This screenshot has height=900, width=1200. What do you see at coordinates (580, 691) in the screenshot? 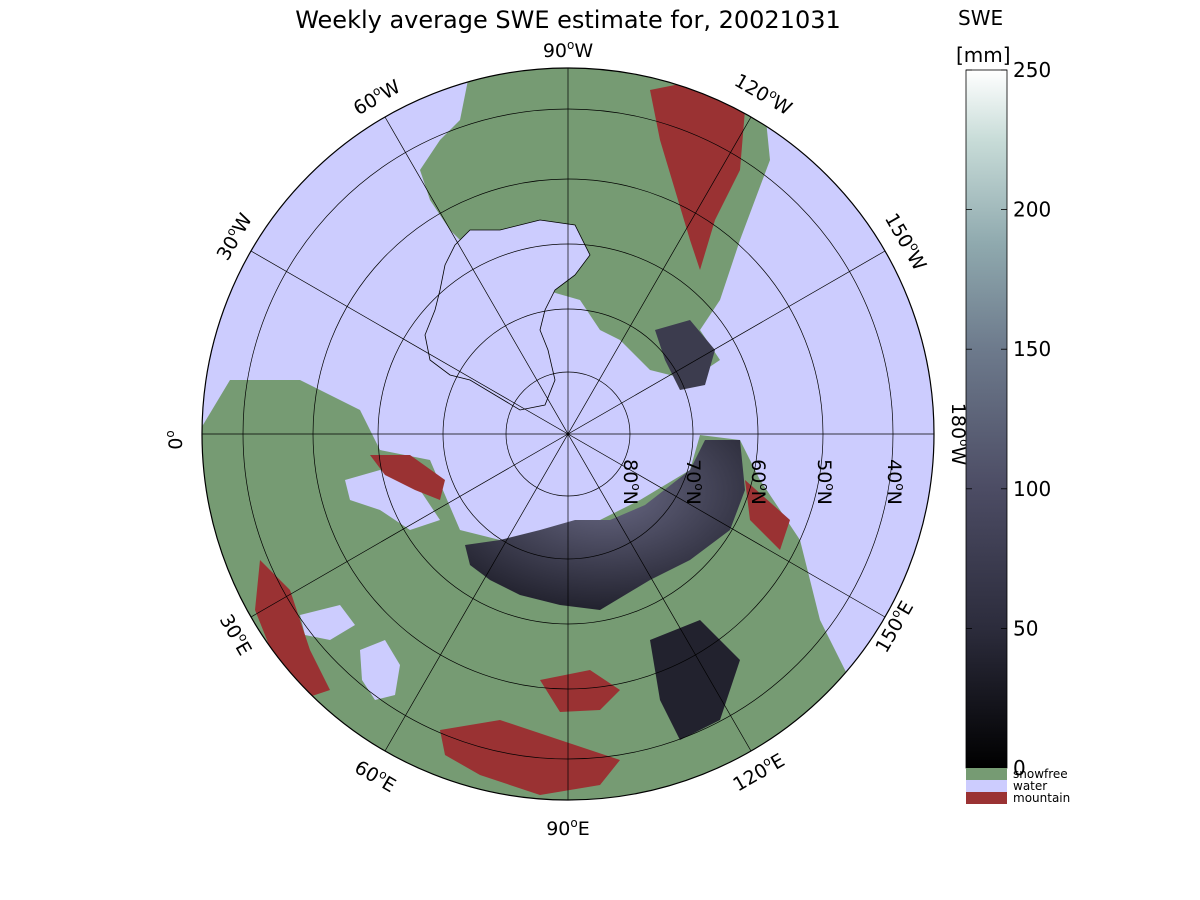
I see `altai-mountain` at bounding box center [580, 691].